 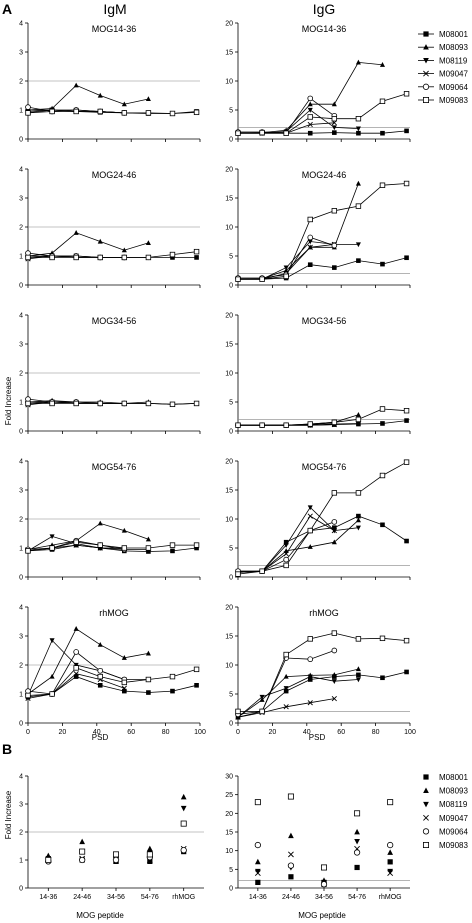 What do you see at coordinates (88, 543) in the screenshot?
I see `igm-mog54-76-series-line-M08119` at bounding box center [88, 543].